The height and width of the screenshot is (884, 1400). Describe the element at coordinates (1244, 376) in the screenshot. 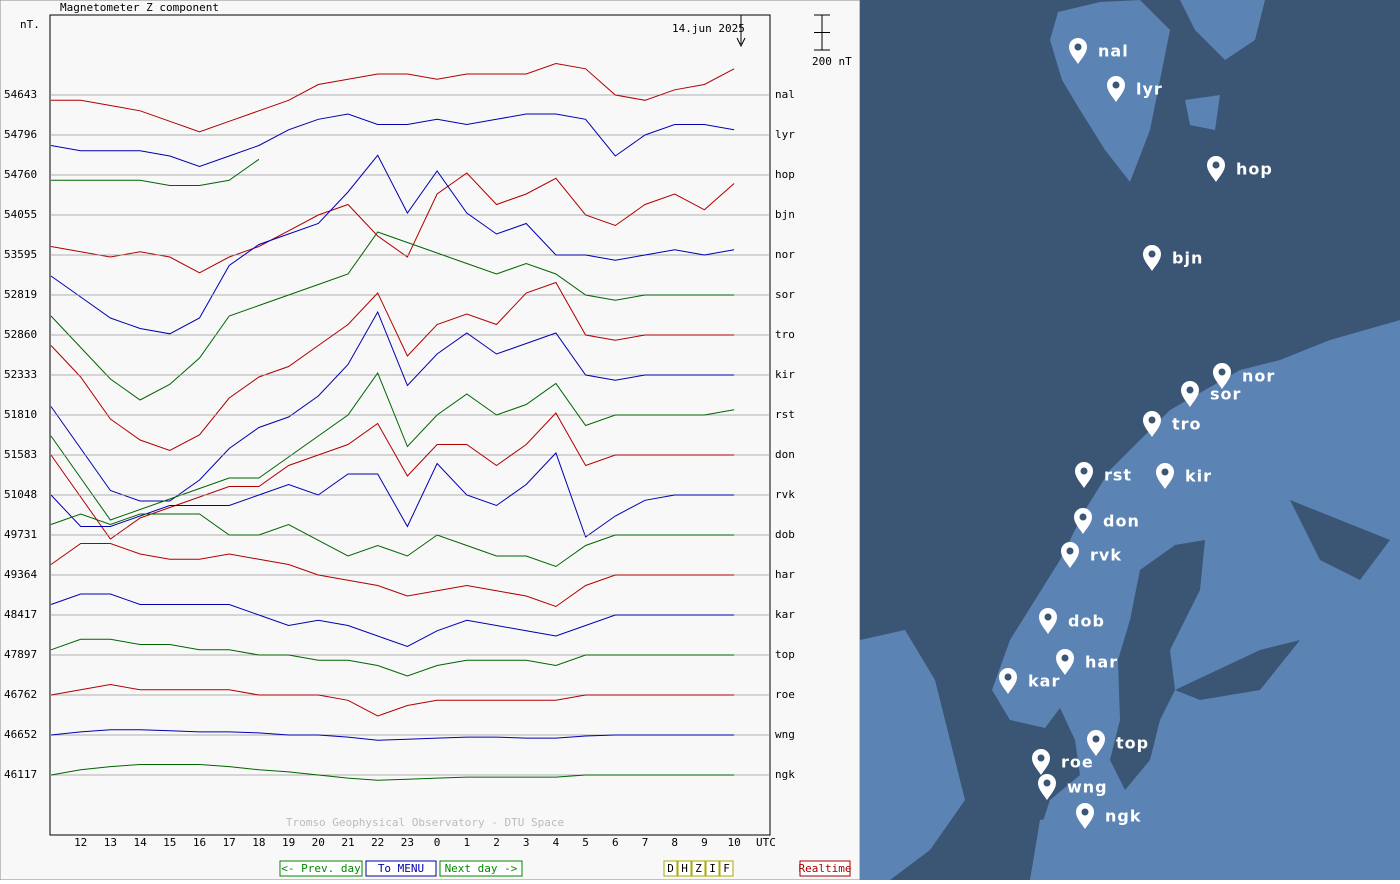

I see `map-marker: nor` at that location.